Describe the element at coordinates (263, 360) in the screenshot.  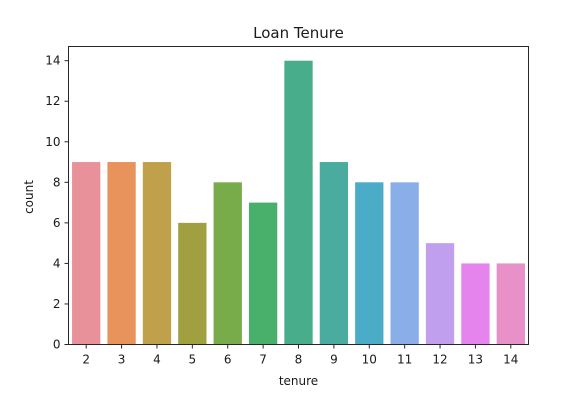
I see `x-tick-label: 7` at that location.